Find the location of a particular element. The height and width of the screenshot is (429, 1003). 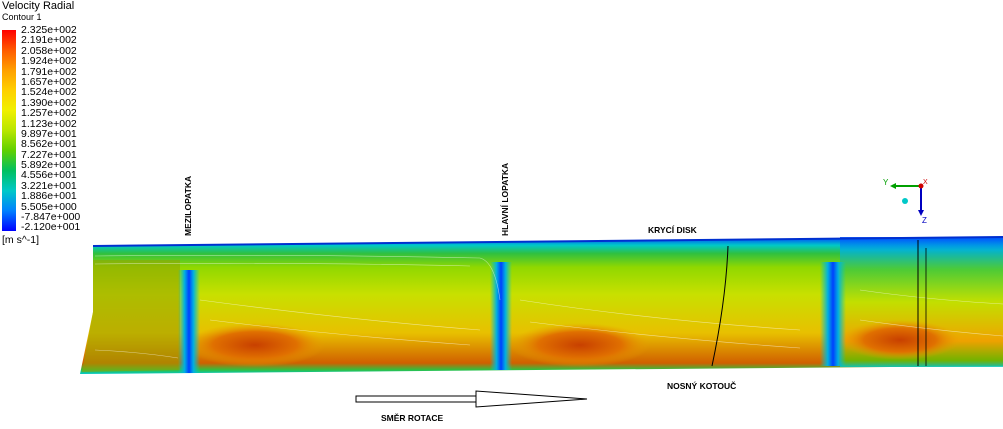

legend-level-9: 1.123e+002 is located at coordinates (49, 123).